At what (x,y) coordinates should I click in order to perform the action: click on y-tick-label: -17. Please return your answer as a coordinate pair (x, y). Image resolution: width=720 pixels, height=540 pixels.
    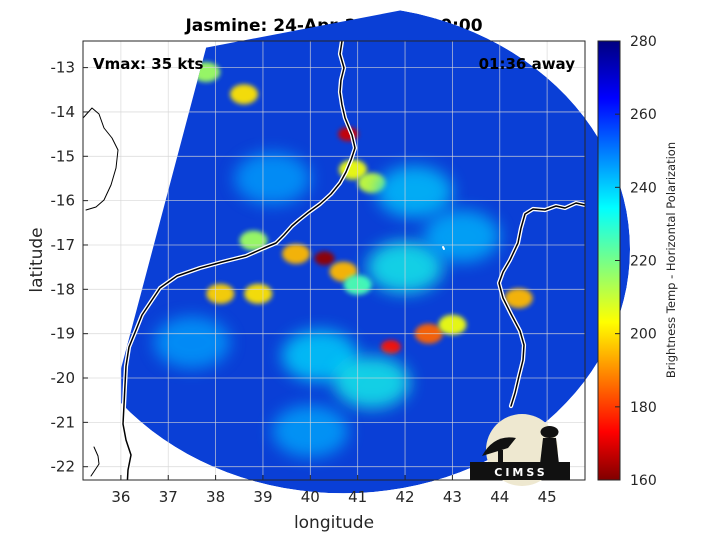
    Looking at the image, I should click on (63, 245).